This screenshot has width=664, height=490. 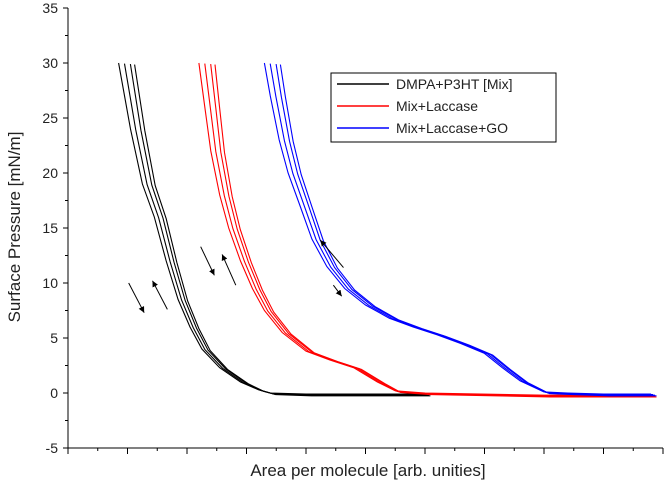 What do you see at coordinates (50, 283) in the screenshot?
I see `y-tick-label-3: 10` at bounding box center [50, 283].